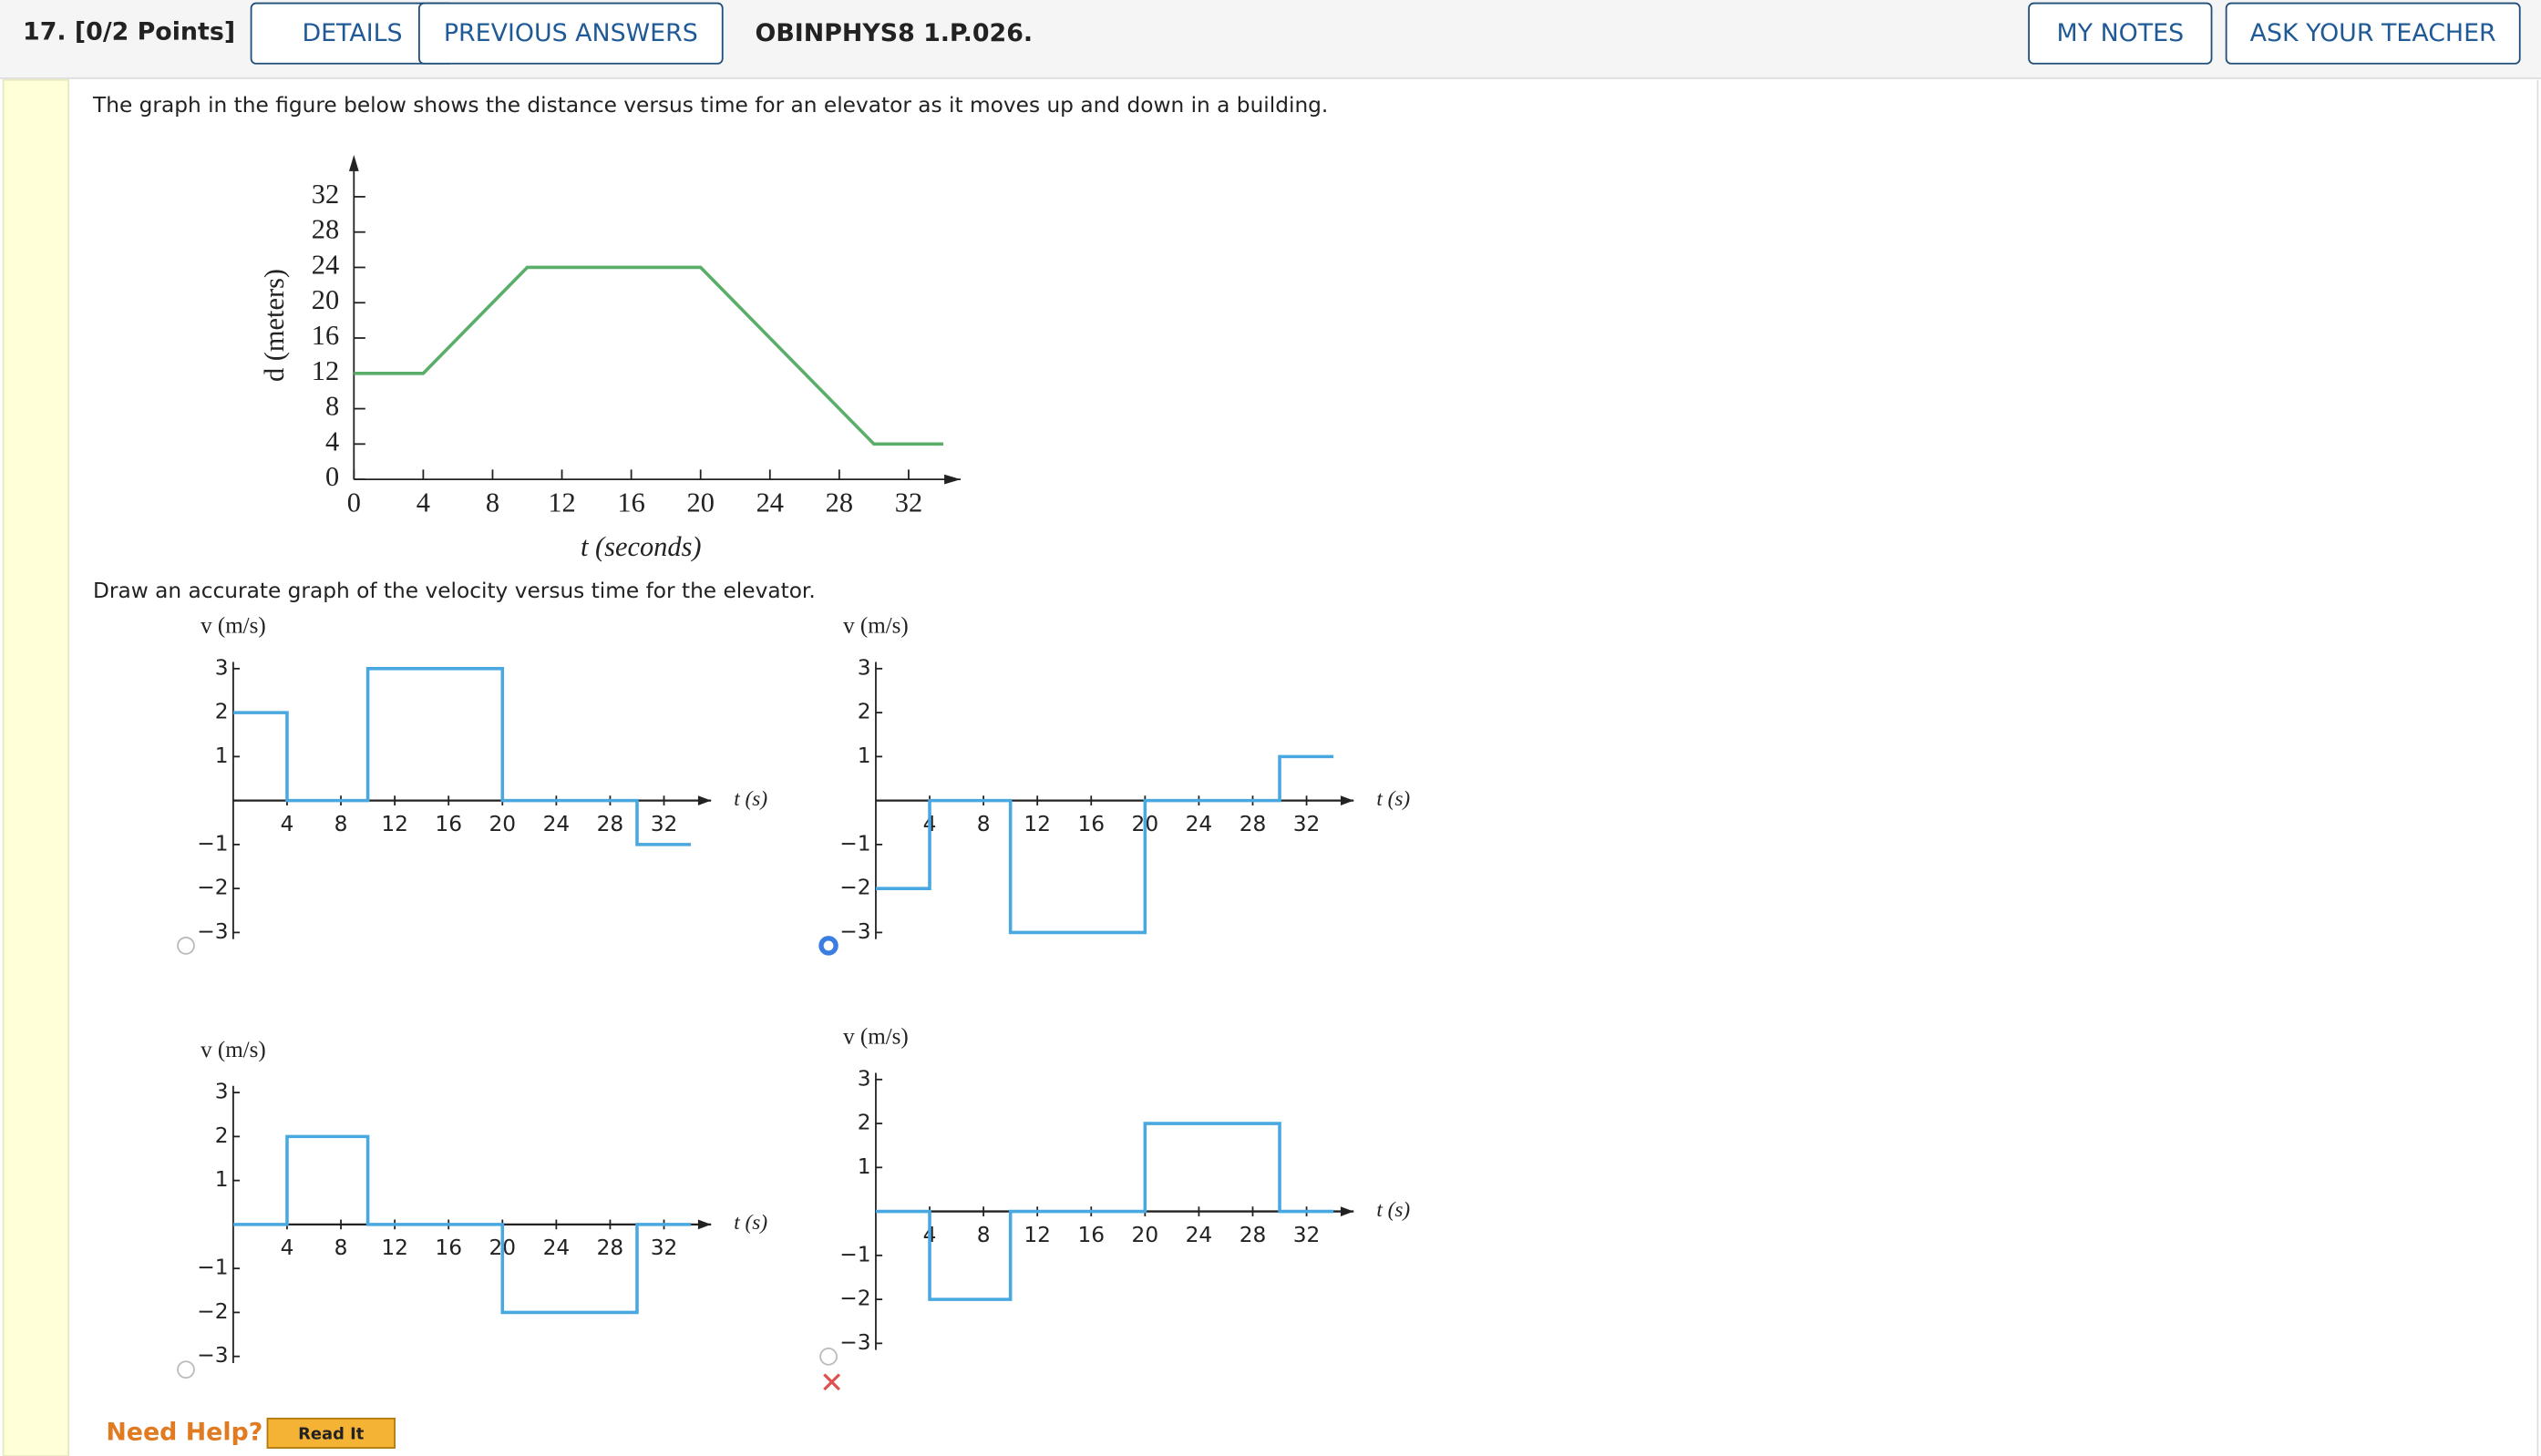  I want to click on button-label: ASK YOUR TEACHER, so click(2373, 33).